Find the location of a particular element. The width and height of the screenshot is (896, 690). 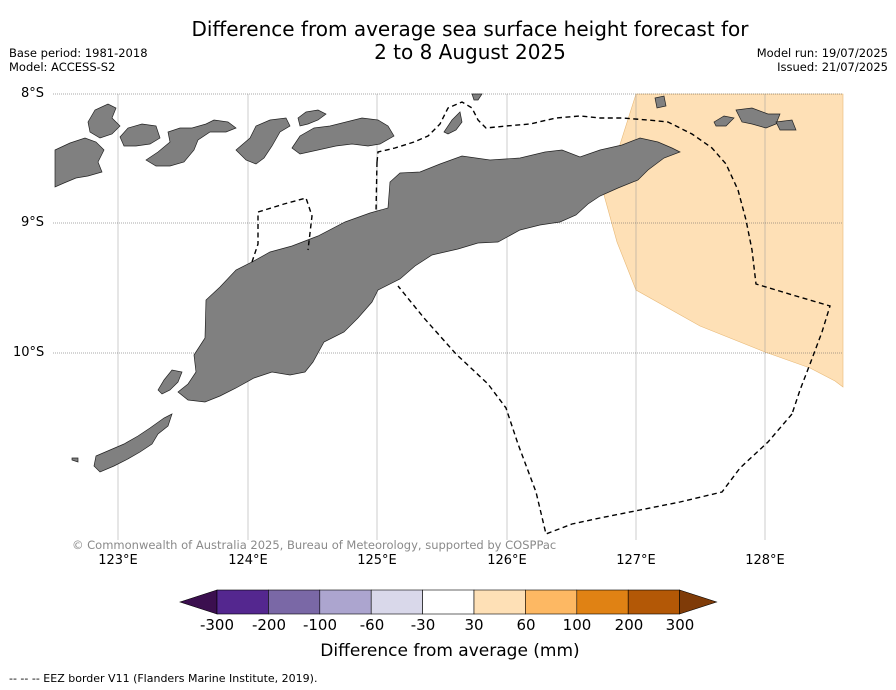

colorbar-tick: -30 is located at coordinates (423, 625).